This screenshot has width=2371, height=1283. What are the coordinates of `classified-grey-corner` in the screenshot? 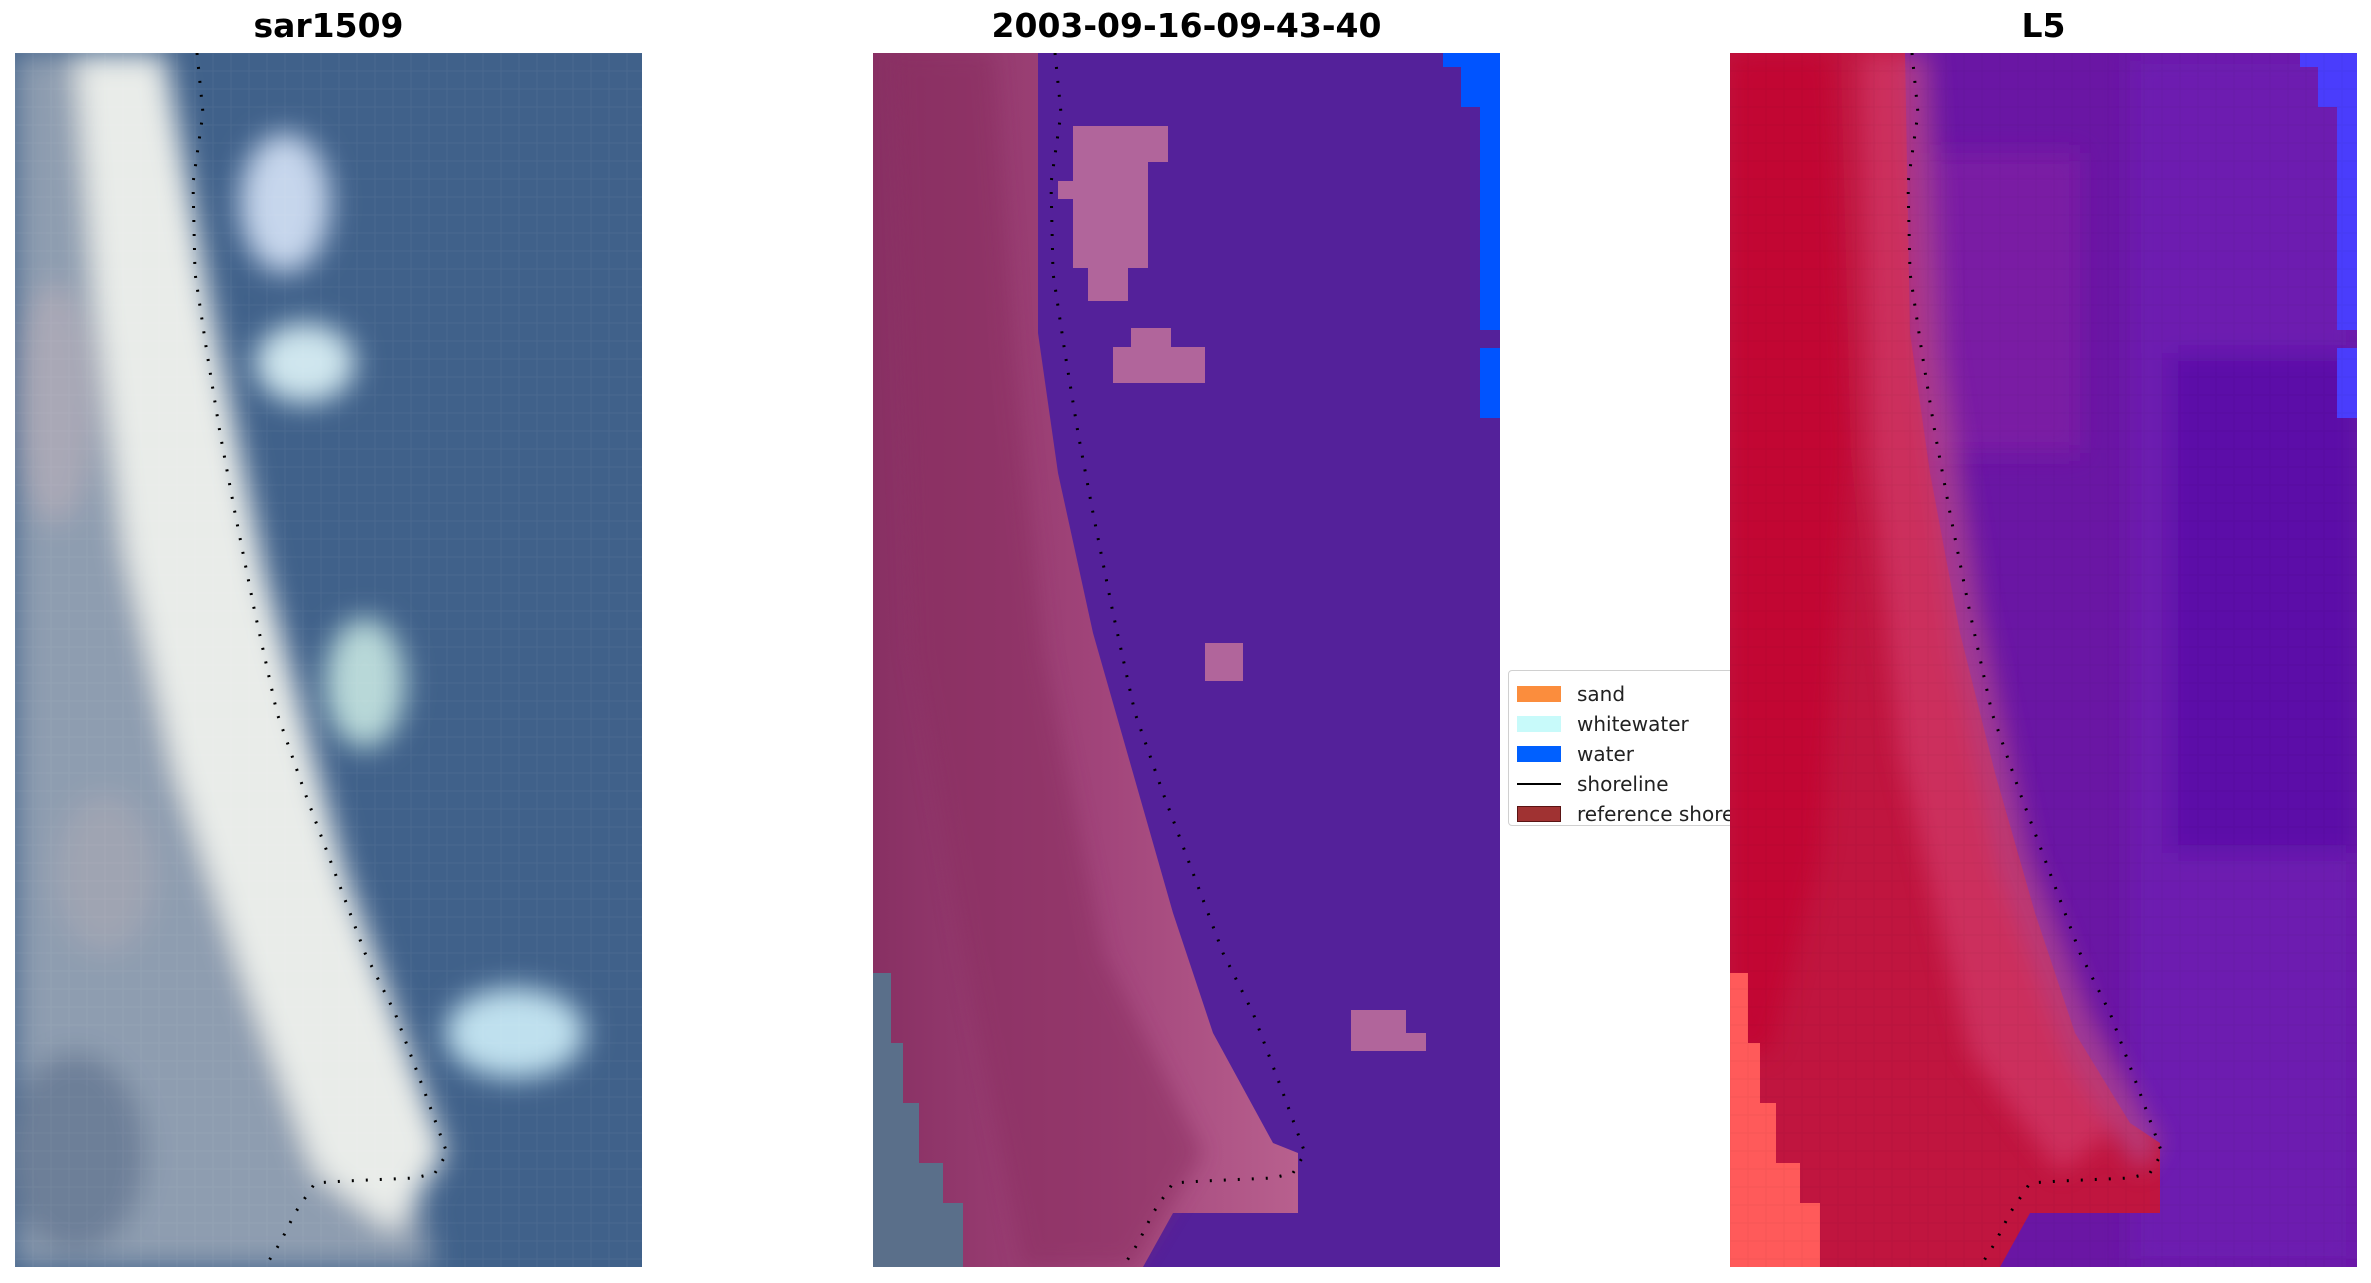 It's located at (918, 1120).